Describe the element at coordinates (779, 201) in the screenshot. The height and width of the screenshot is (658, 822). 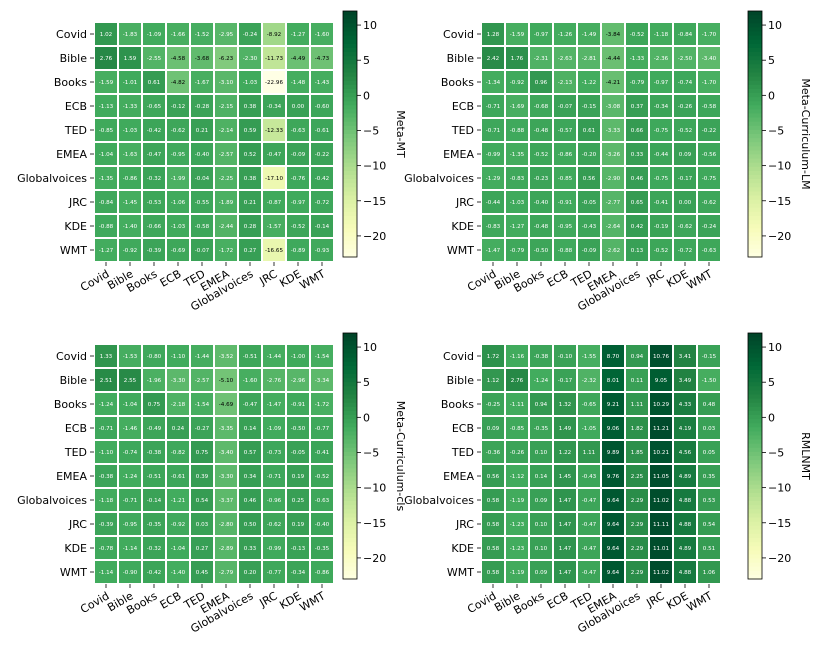
I see `colorbar-tick-label: −15` at that location.